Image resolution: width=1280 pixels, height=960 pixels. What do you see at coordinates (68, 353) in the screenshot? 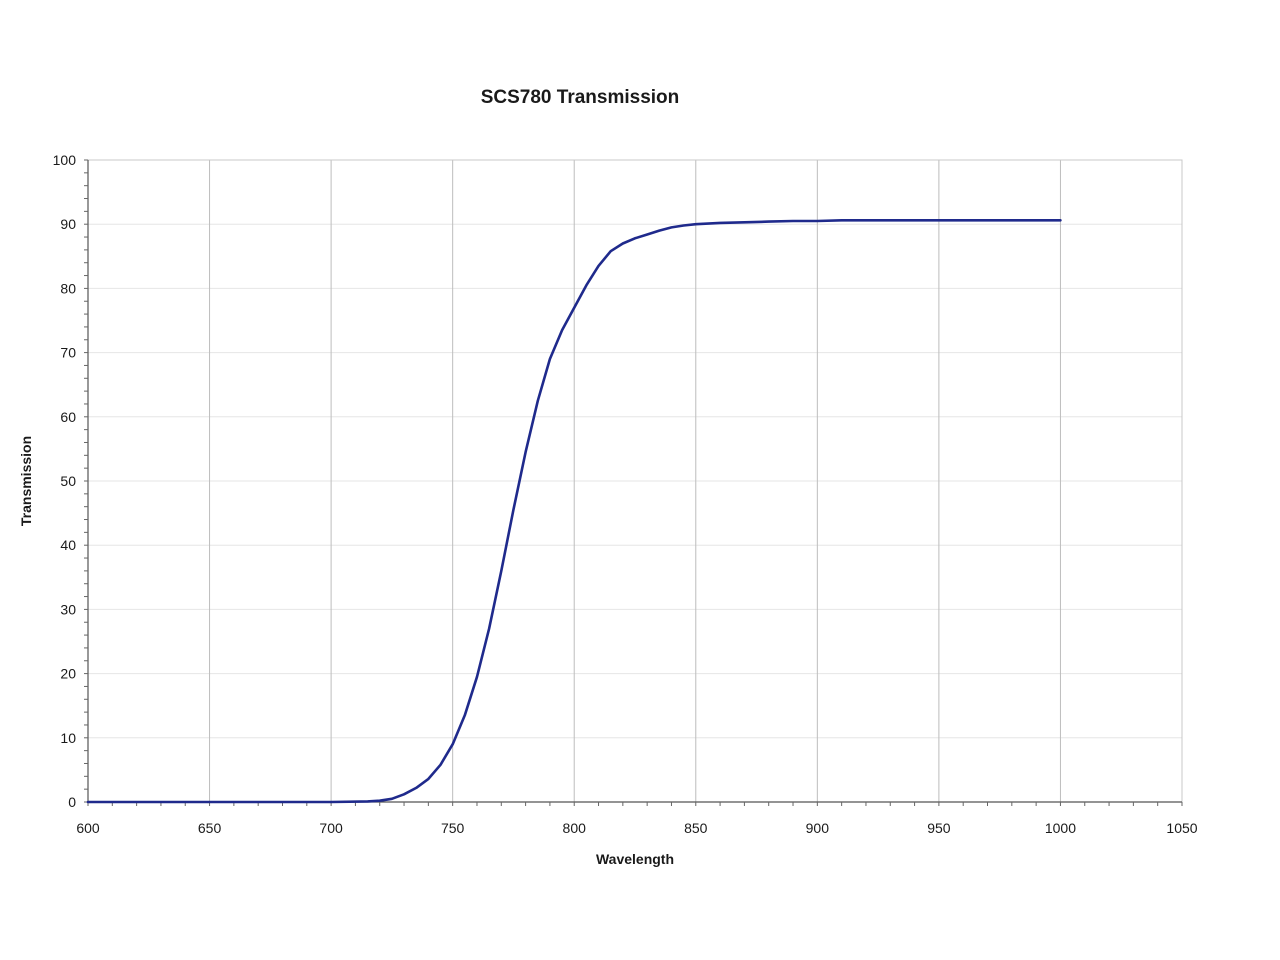
I see `y-tick-label: 70` at bounding box center [68, 353].